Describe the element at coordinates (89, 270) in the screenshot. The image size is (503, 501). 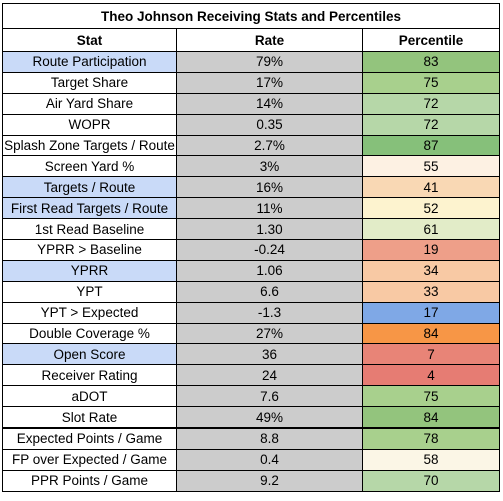
I see `stat-cell: YPRR` at that location.